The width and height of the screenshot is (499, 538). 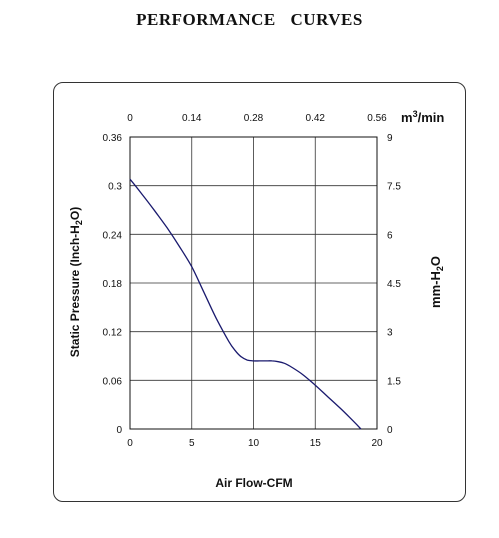 I want to click on x-tick-label: 15, so click(x=316, y=443).